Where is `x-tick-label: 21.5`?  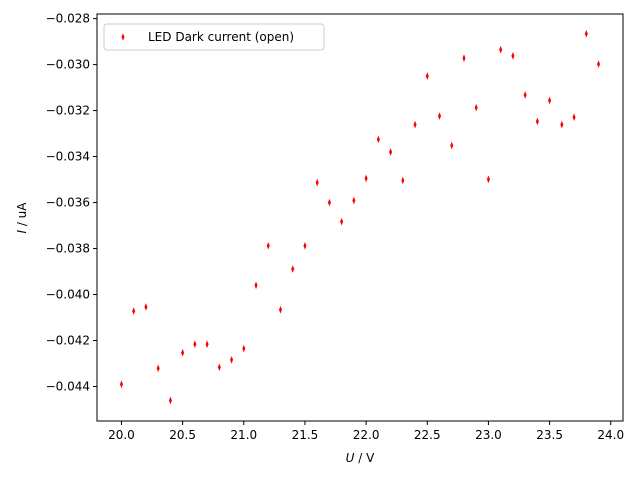
x-tick-label: 21.5 is located at coordinates (305, 435).